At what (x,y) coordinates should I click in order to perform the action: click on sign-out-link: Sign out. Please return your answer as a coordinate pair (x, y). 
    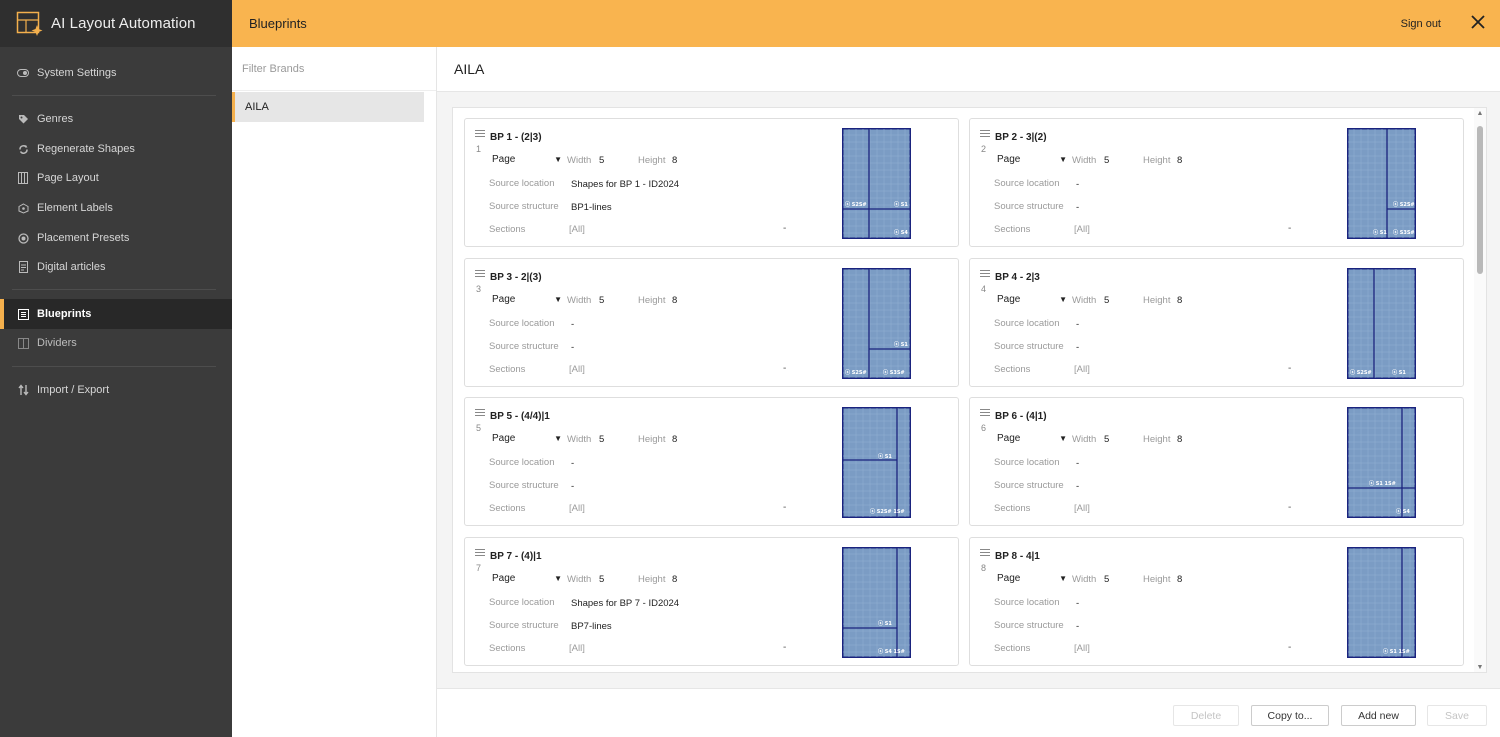
    Looking at the image, I should click on (1420, 23).